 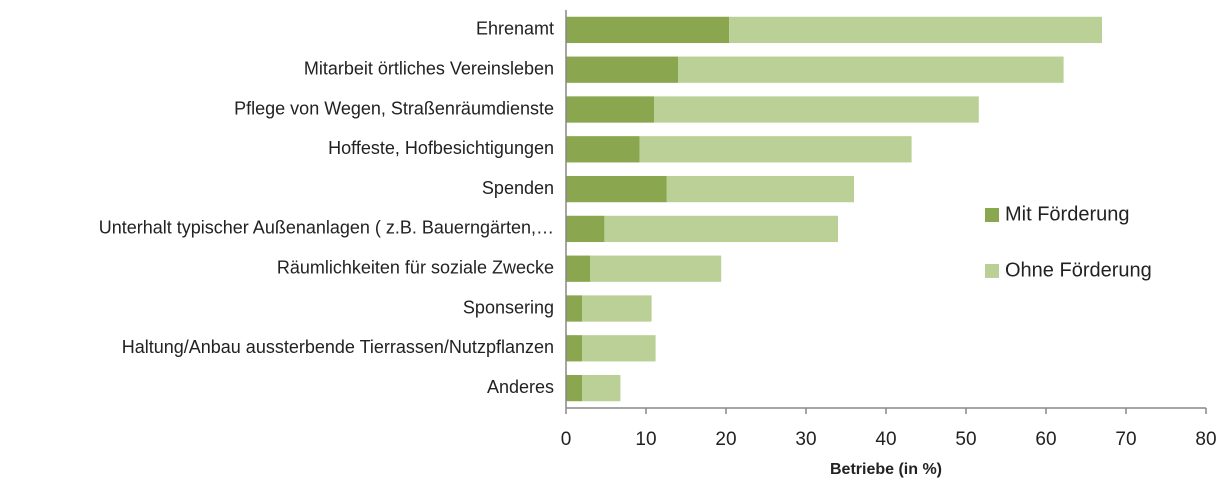 I want to click on legend-label: Ohne Förderung, so click(x=1078, y=270).